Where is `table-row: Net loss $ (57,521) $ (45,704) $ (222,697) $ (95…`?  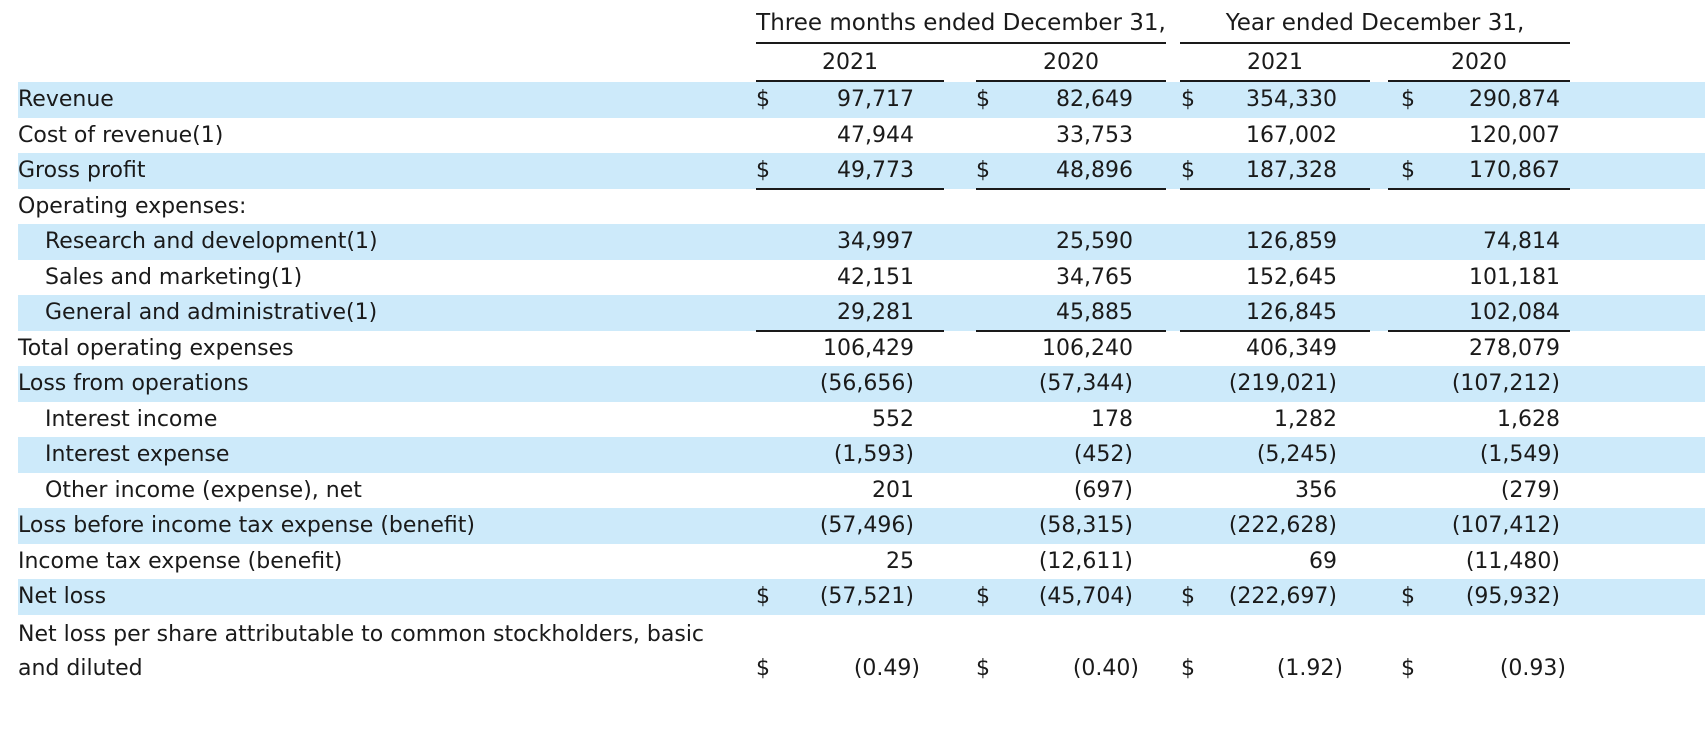 table-row: Net loss $ (57,521) $ (45,704) $ (222,697) $ (95… is located at coordinates (861, 597).